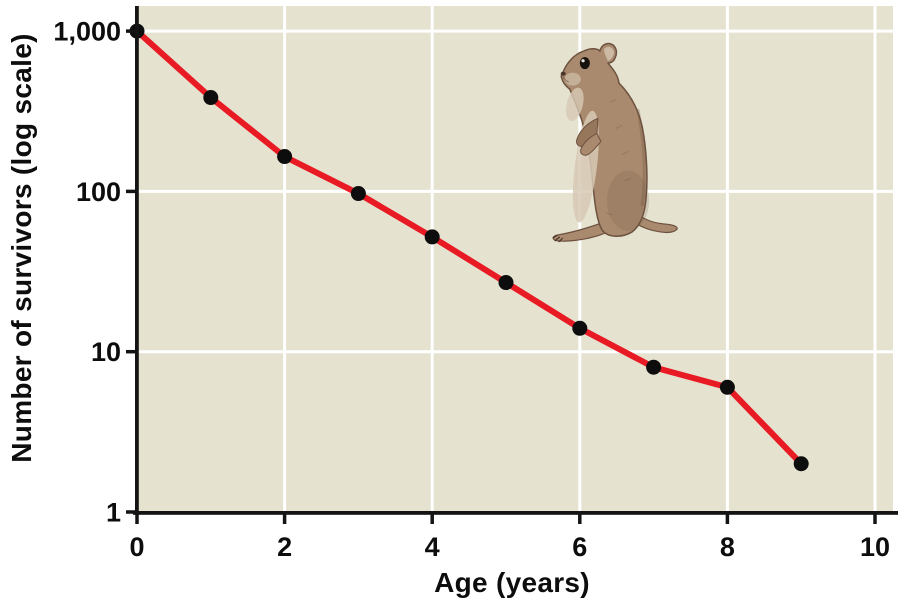 This screenshot has height=610, width=900. What do you see at coordinates (574, 104) in the screenshot?
I see `squirrel-chest` at bounding box center [574, 104].